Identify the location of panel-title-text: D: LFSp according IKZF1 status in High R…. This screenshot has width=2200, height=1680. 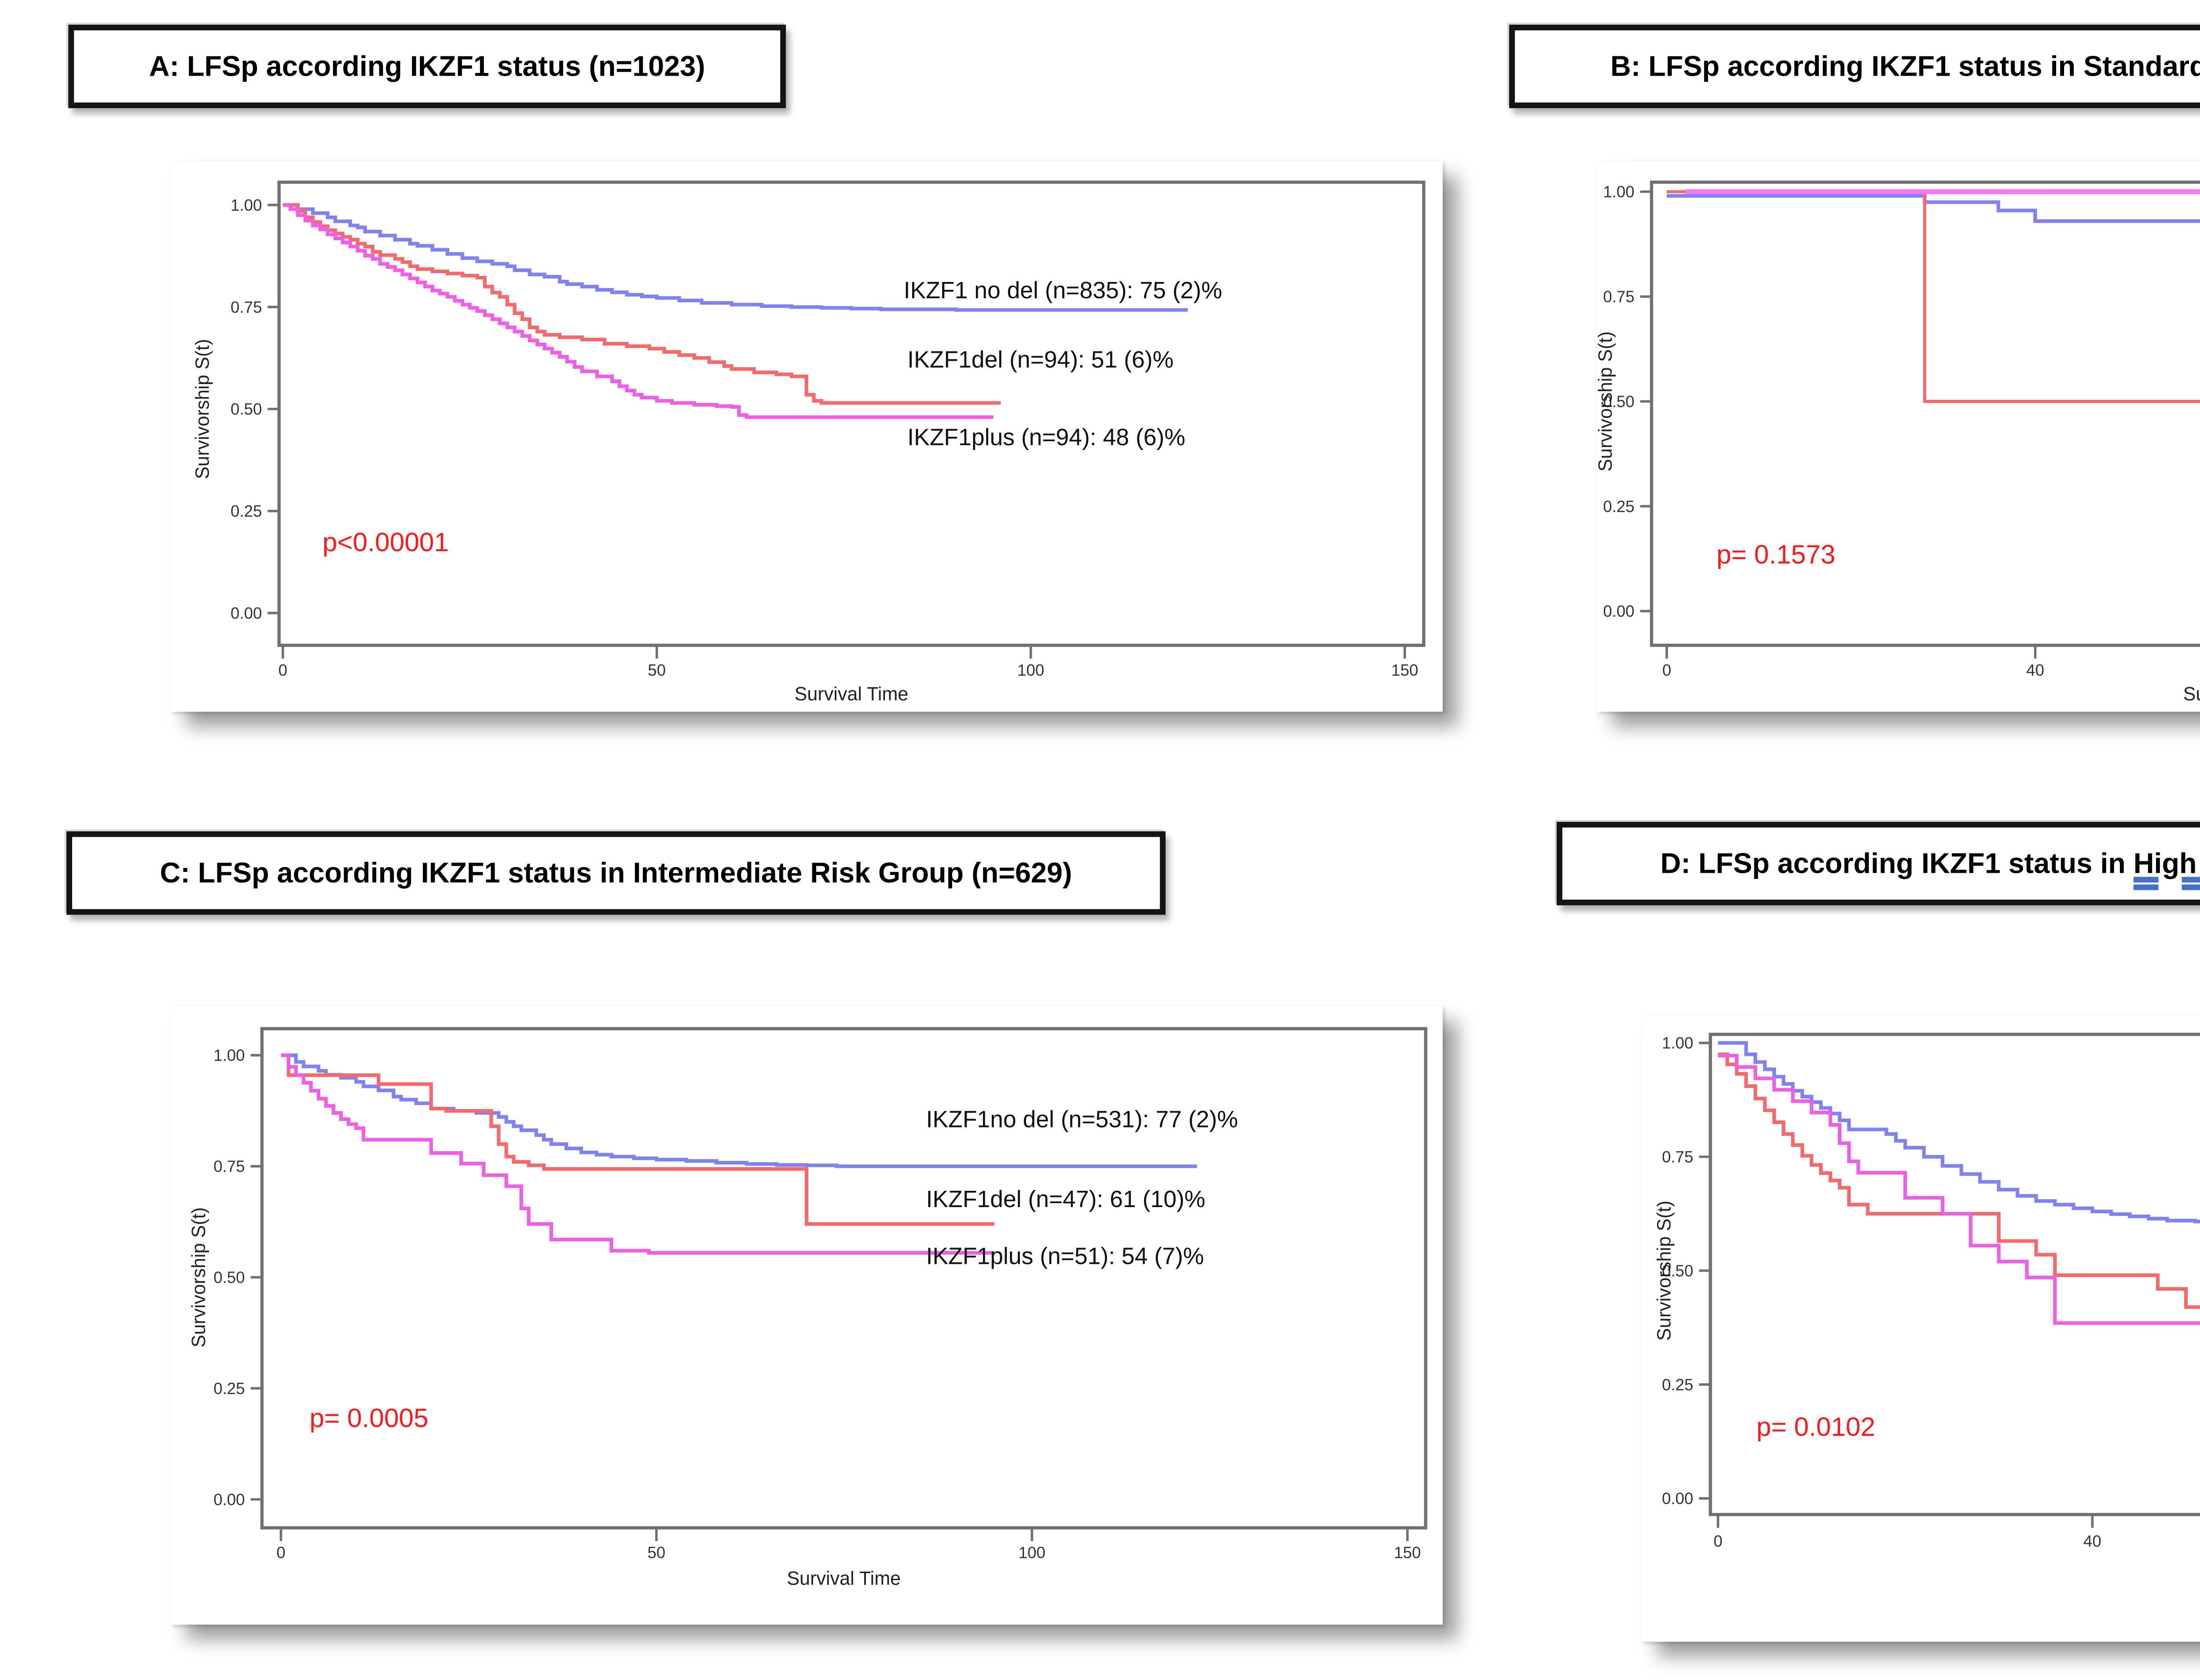
(1930, 863).